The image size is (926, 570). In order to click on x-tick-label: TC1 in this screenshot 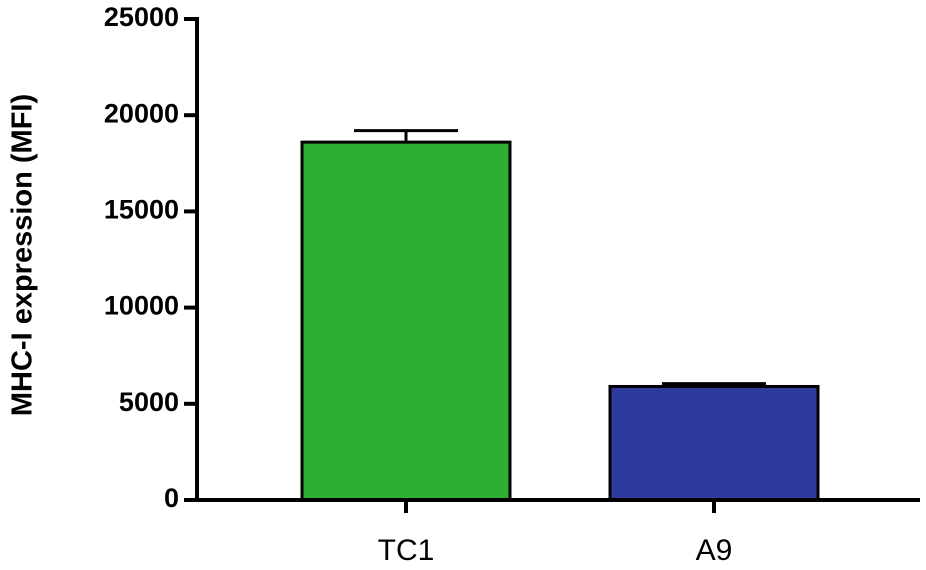, I will do `click(406, 550)`.